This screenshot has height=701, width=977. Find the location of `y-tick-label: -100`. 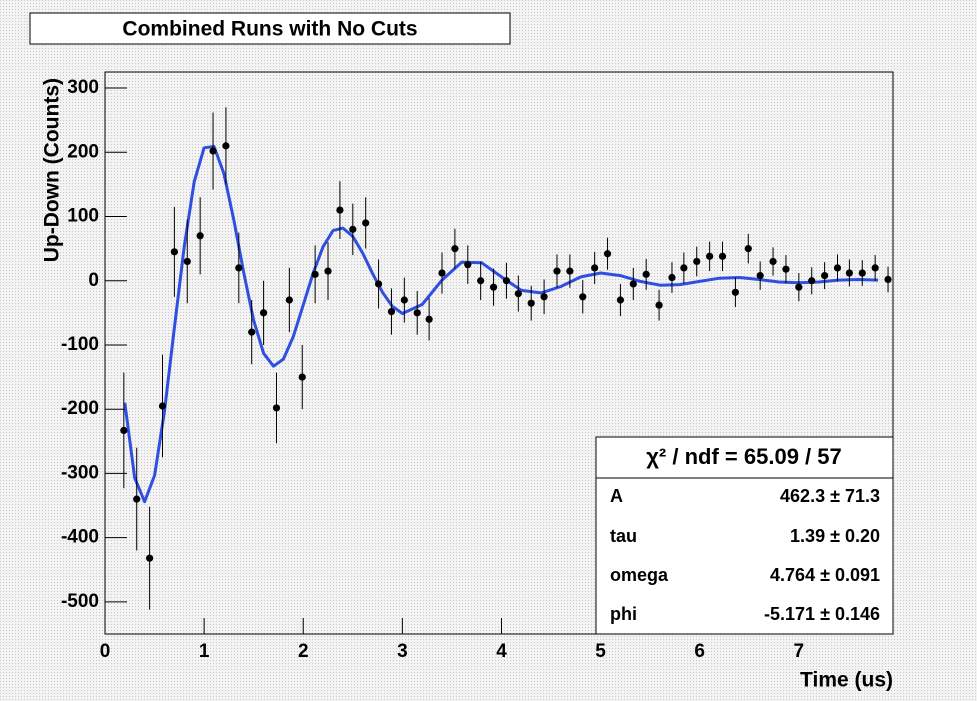

y-tick-label: -100 is located at coordinates (80, 344).